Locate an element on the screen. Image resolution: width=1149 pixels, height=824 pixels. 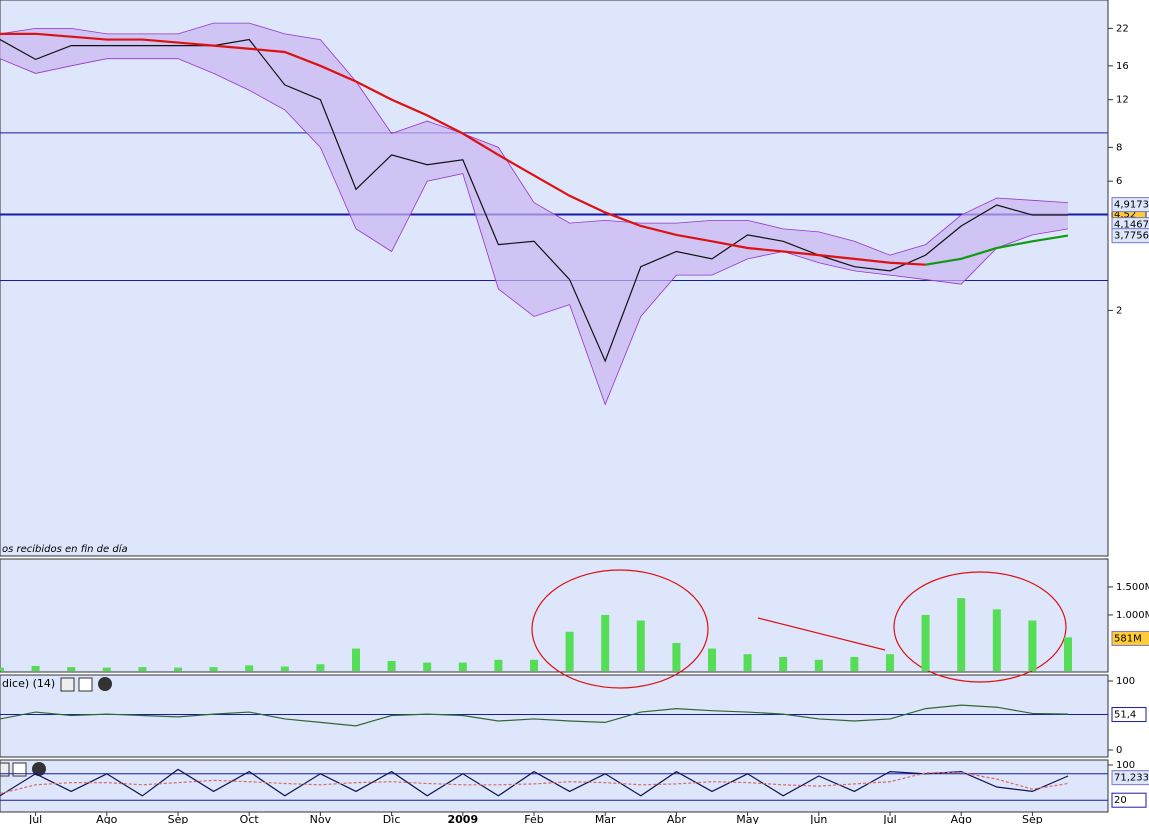
x-tick-label: Jun is located at coordinates (818, 818).